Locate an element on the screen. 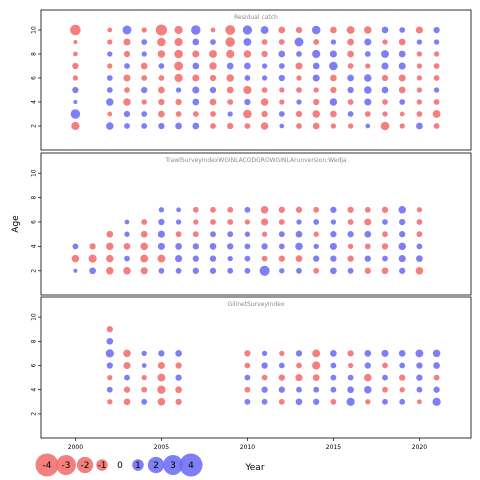 This screenshot has height=480, width=480. legend-item: 2 is located at coordinates (156, 465).